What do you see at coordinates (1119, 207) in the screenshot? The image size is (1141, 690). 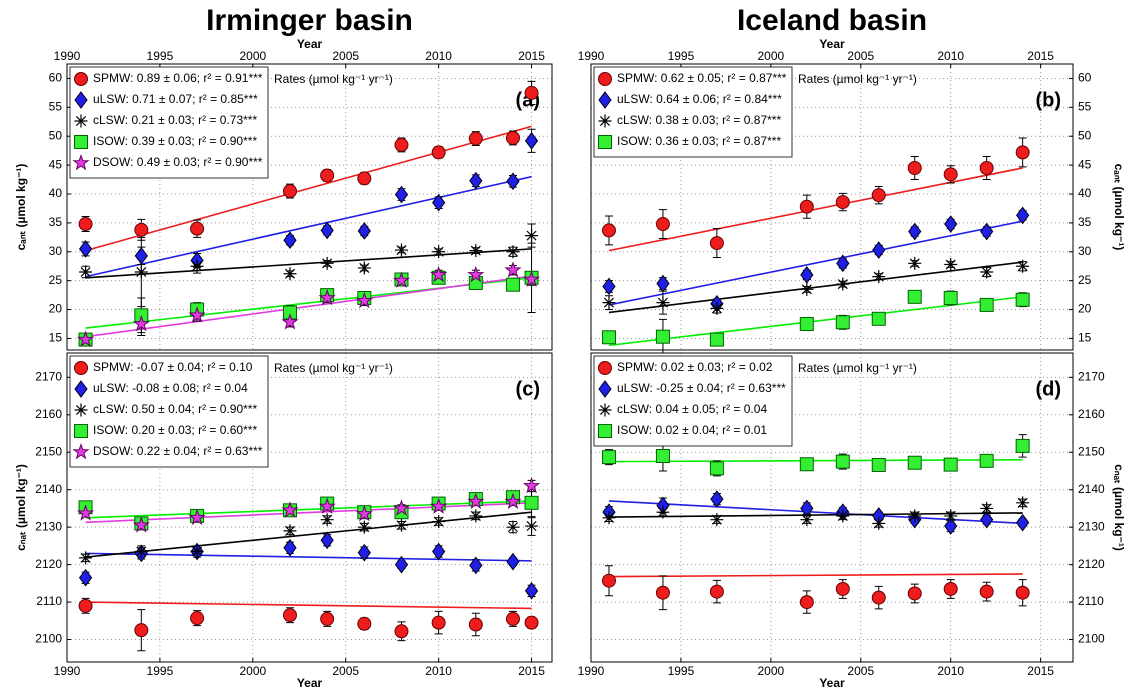 I see `y-axis-label: cₐₙₜ (µmol kg⁻¹)` at bounding box center [1119, 207].